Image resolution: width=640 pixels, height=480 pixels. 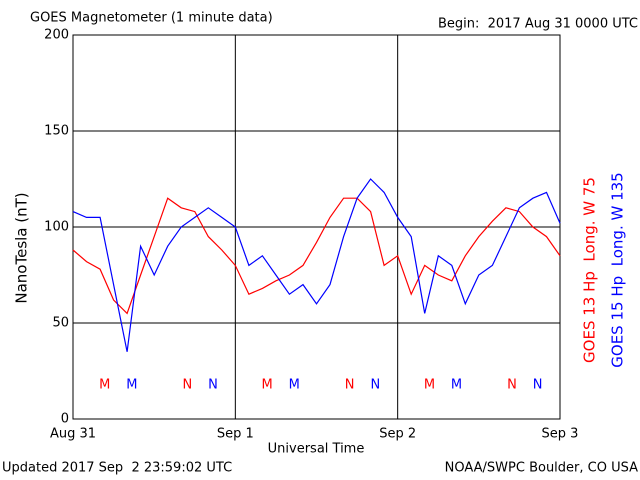 What do you see at coordinates (56, 131) in the screenshot?
I see `y-tick-label: 150` at bounding box center [56, 131].